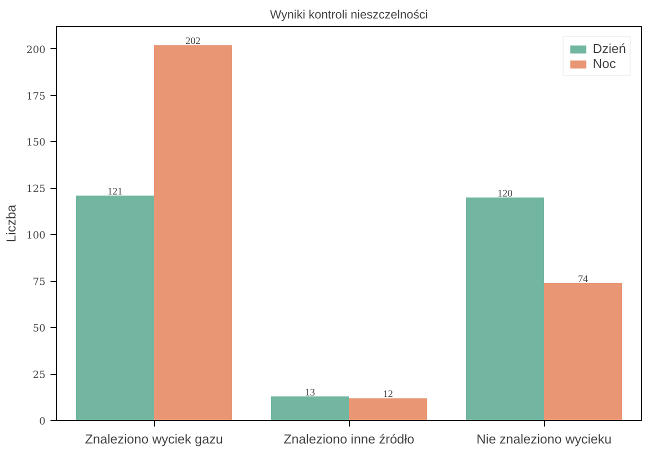 This screenshot has height=449, width=651. What do you see at coordinates (36, 236) in the screenshot?
I see `y-tick-label: 100` at bounding box center [36, 236].